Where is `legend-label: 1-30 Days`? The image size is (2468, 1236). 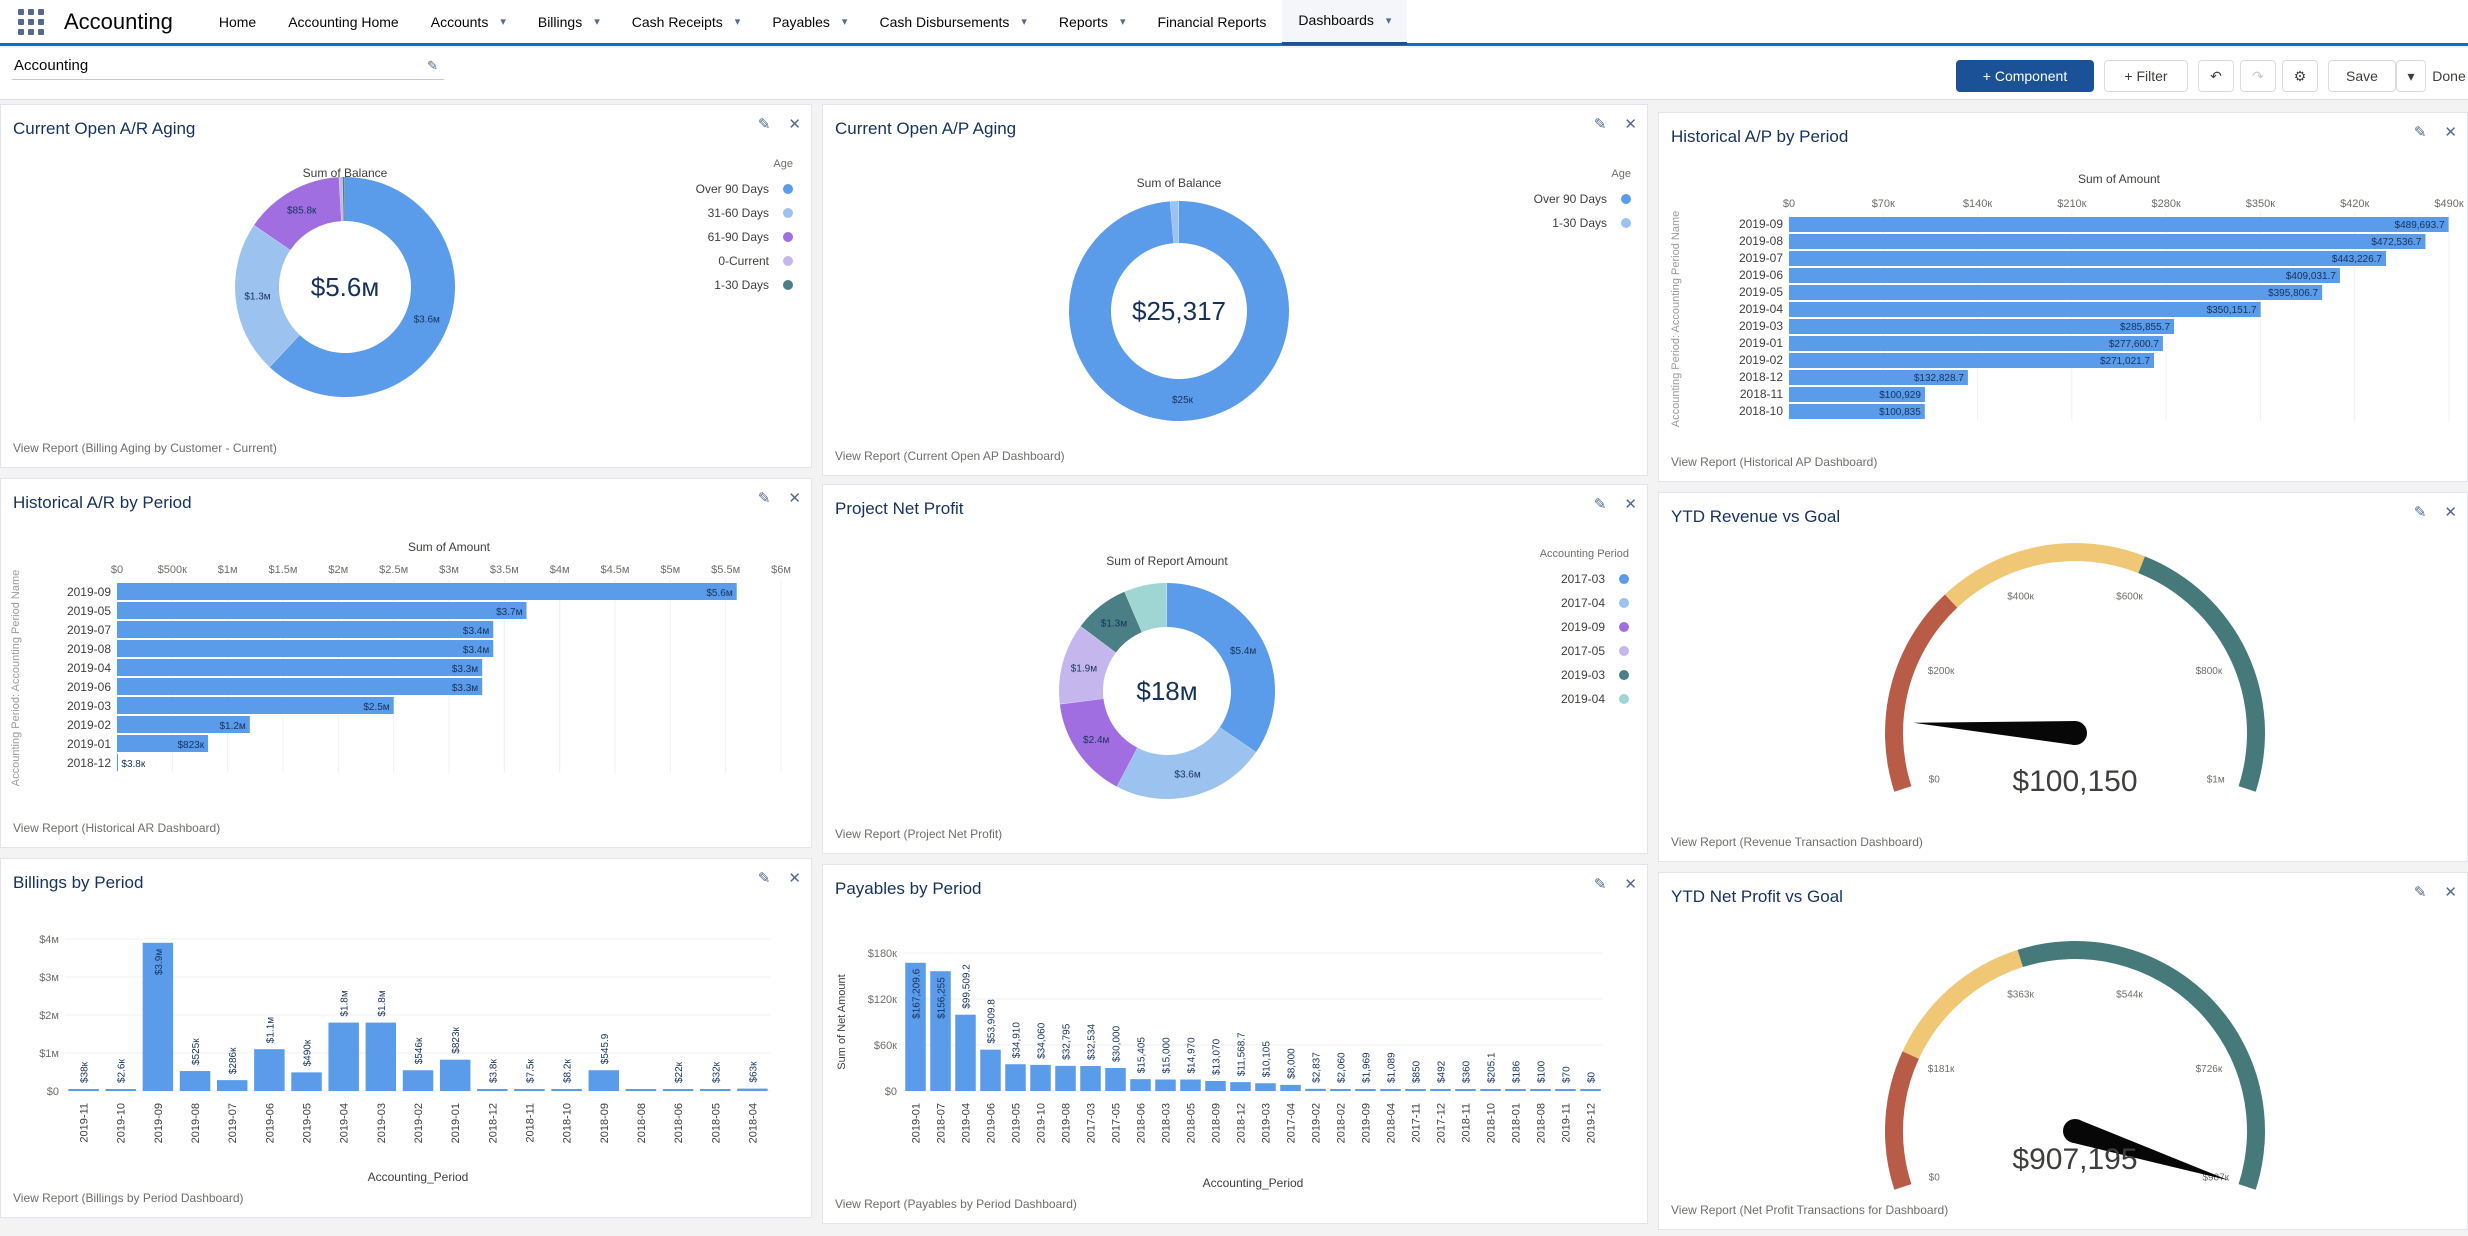 legend-label: 1-30 Days is located at coordinates (1579, 223).